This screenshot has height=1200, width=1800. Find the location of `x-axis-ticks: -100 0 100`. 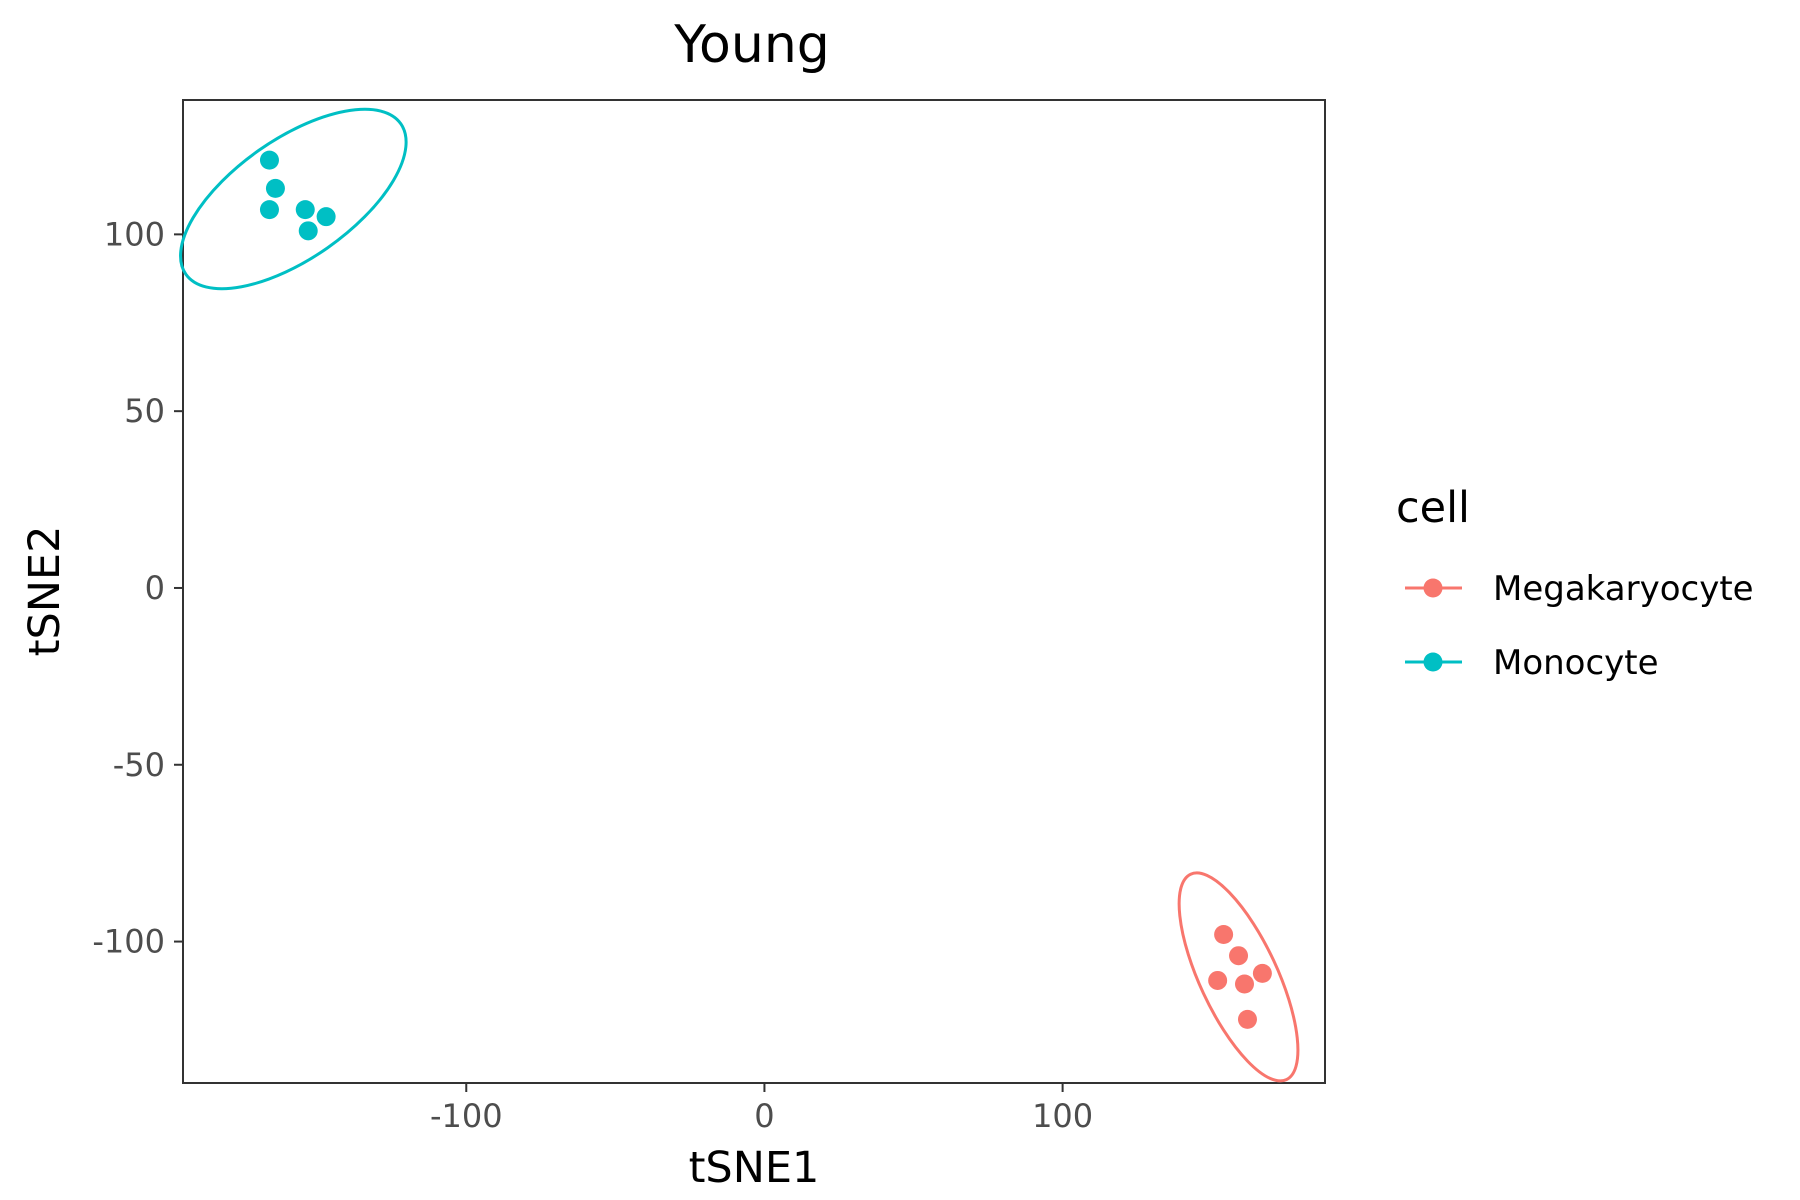

x-axis-ticks: -100 0 100 is located at coordinates (761, 1109).